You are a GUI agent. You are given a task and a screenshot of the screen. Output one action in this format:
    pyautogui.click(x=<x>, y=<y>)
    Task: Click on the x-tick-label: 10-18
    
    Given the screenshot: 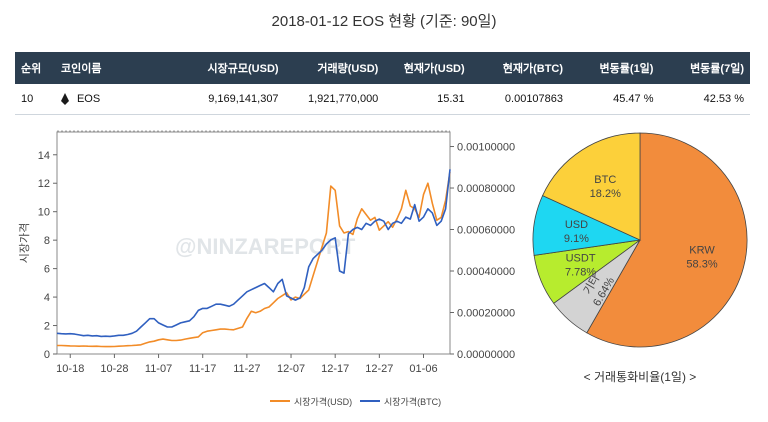 What is the action you would take?
    pyautogui.click(x=70, y=369)
    